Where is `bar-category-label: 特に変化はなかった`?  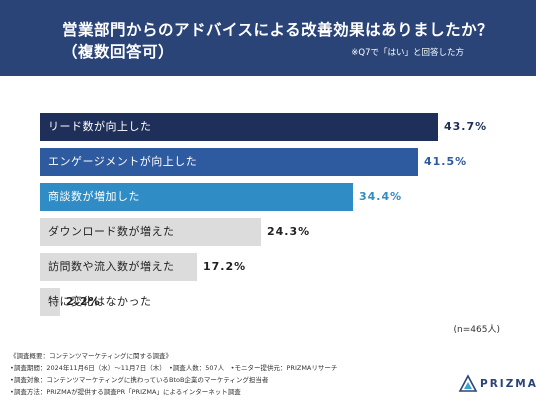 bar-category-label: 特に変化はなかった is located at coordinates (100, 301).